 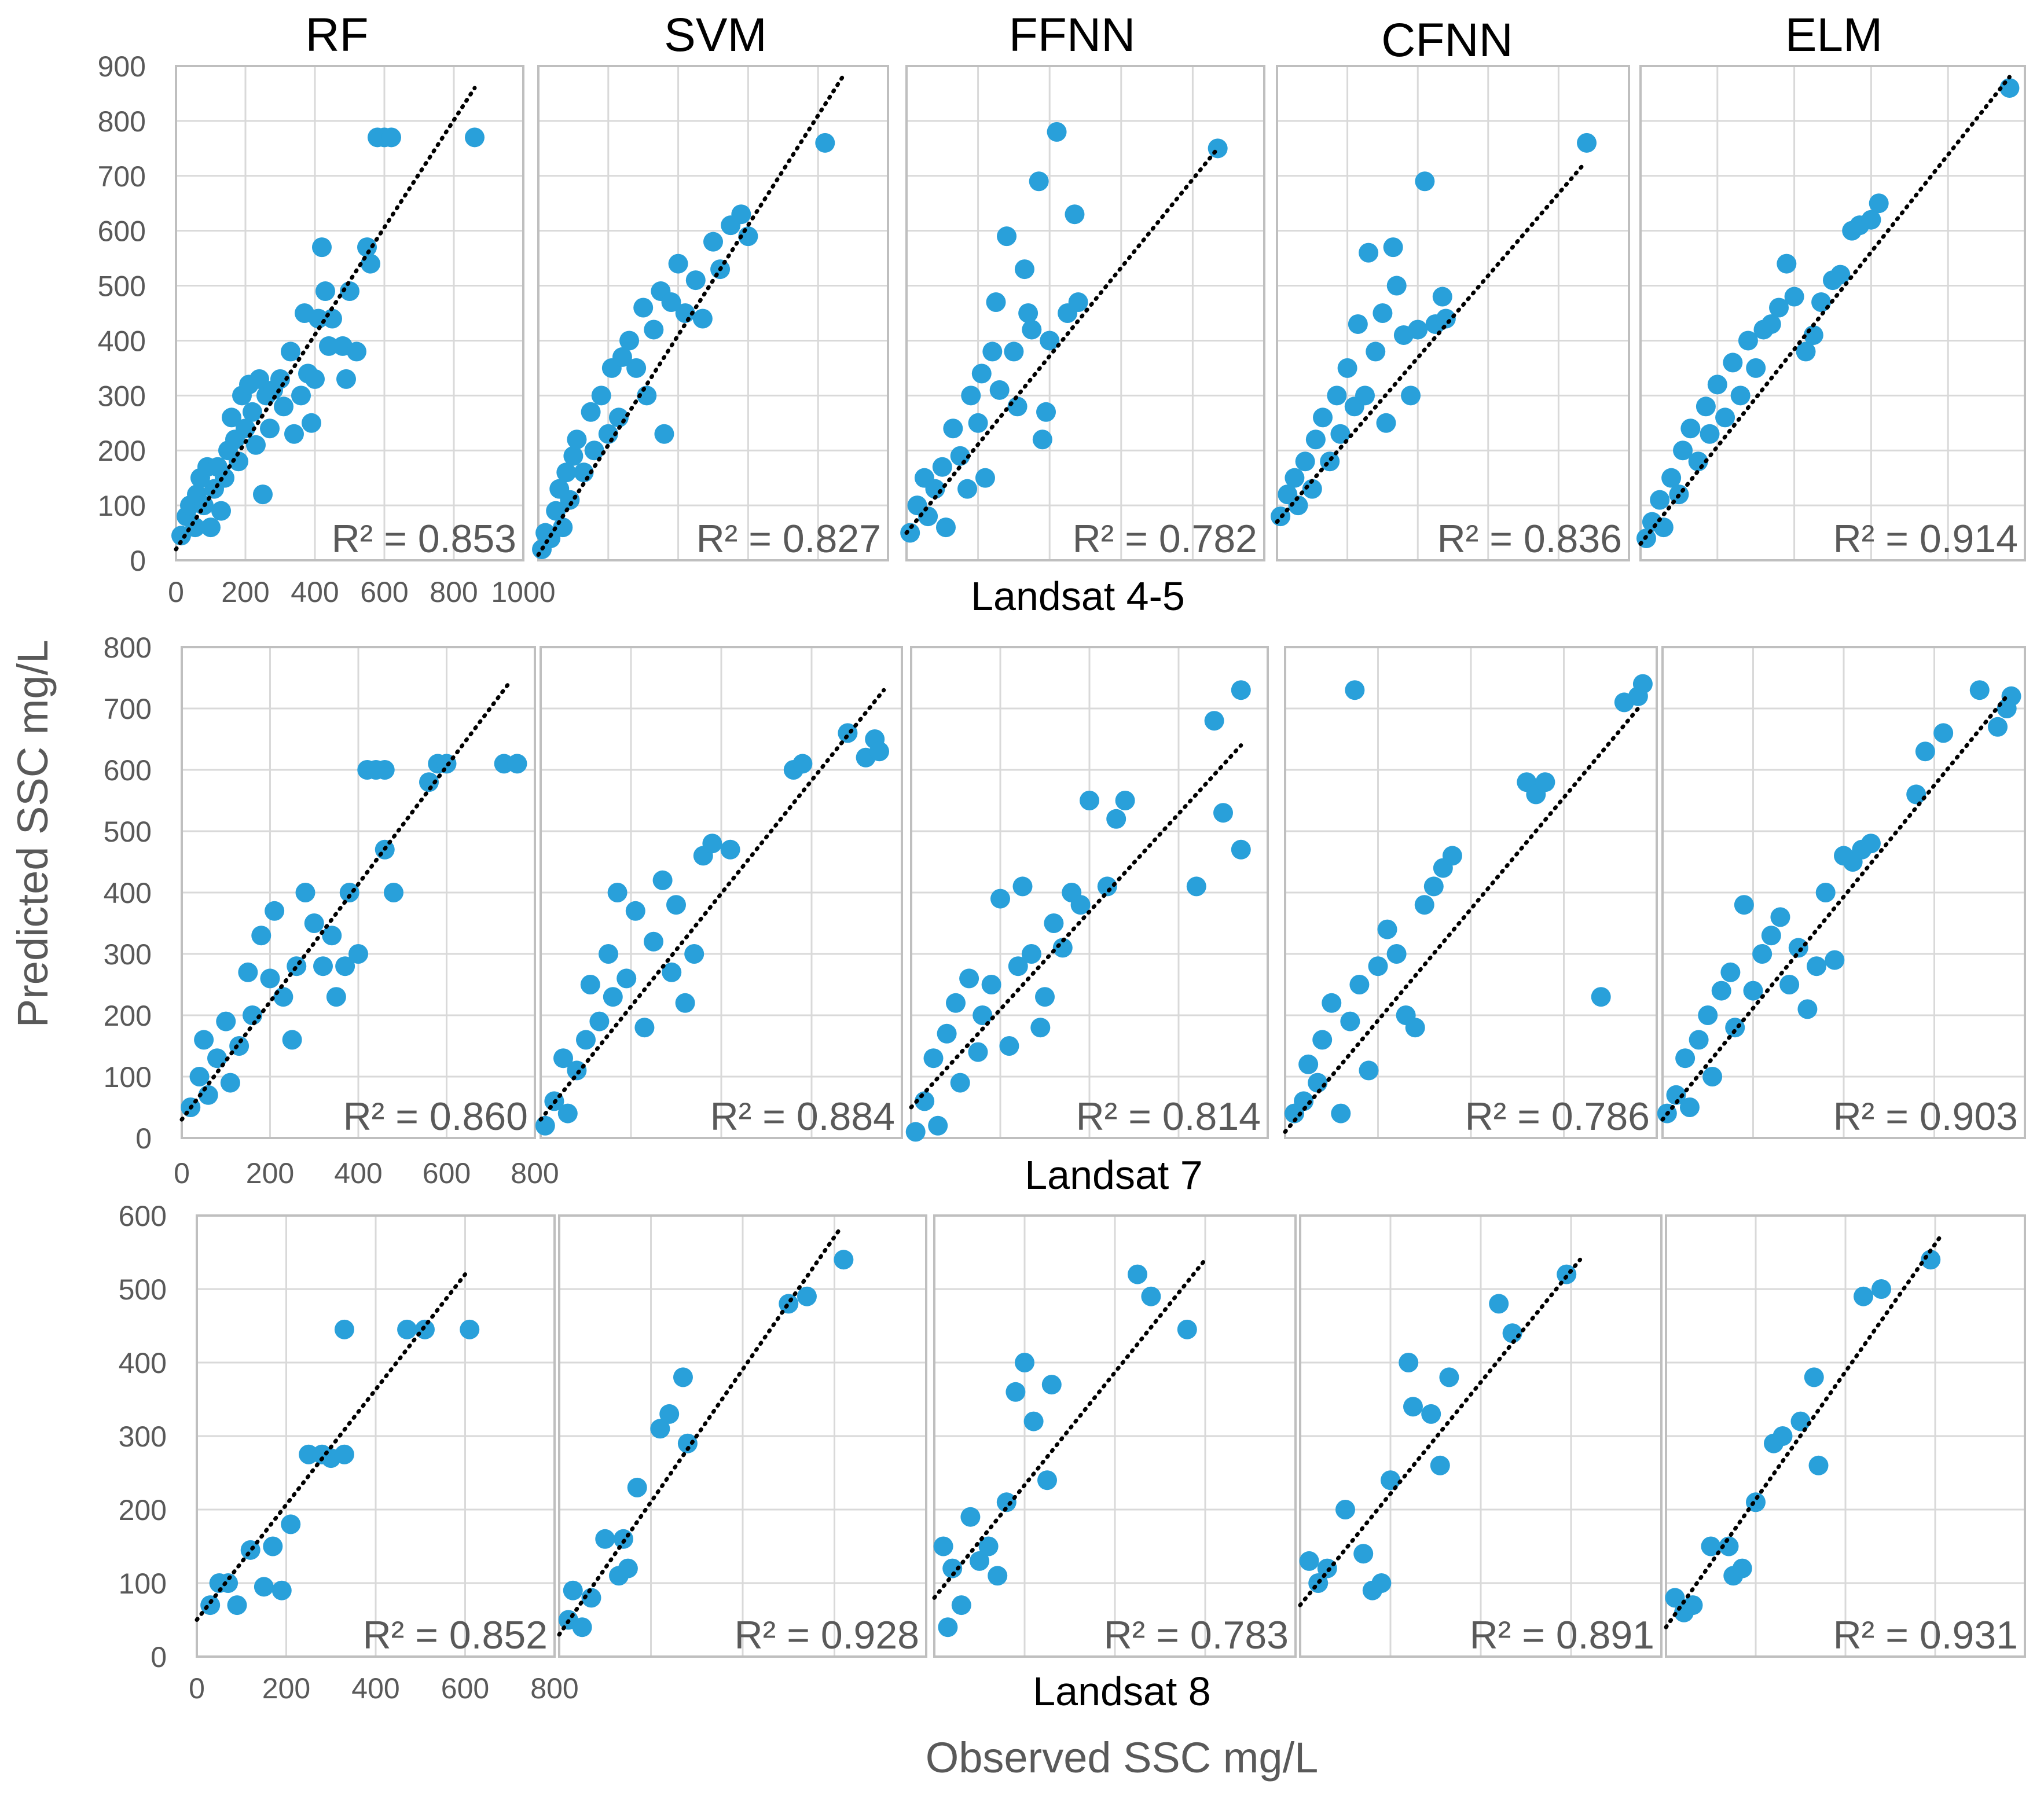 What do you see at coordinates (325, 319) in the screenshot?
I see `row1-rf-trendline` at bounding box center [325, 319].